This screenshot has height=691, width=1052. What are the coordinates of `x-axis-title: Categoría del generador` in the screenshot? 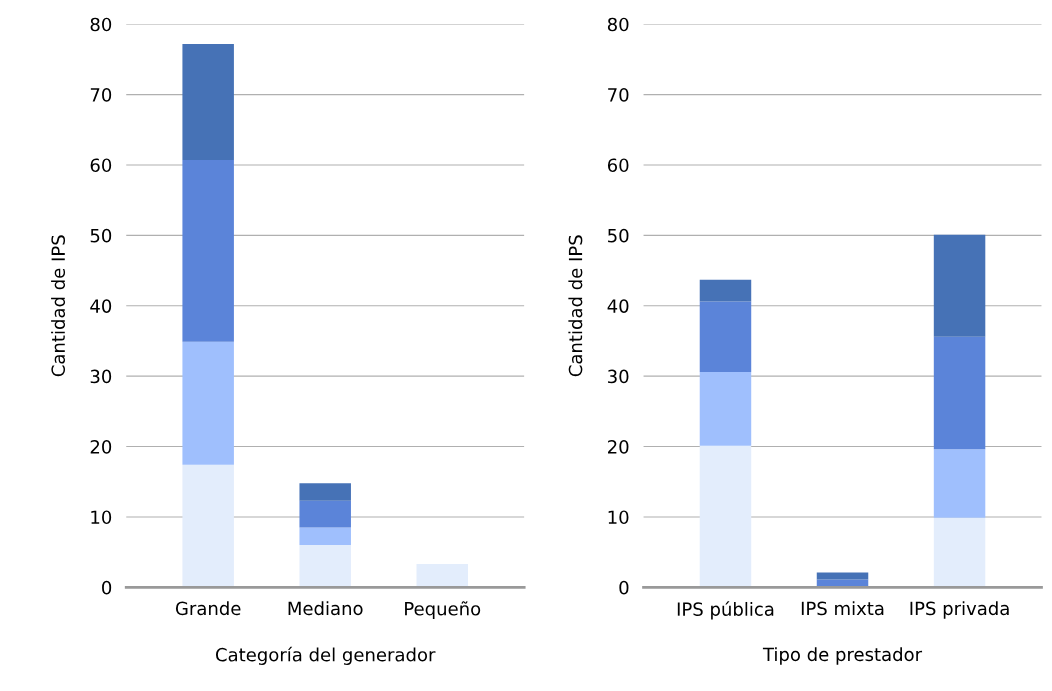 It's located at (325, 655).